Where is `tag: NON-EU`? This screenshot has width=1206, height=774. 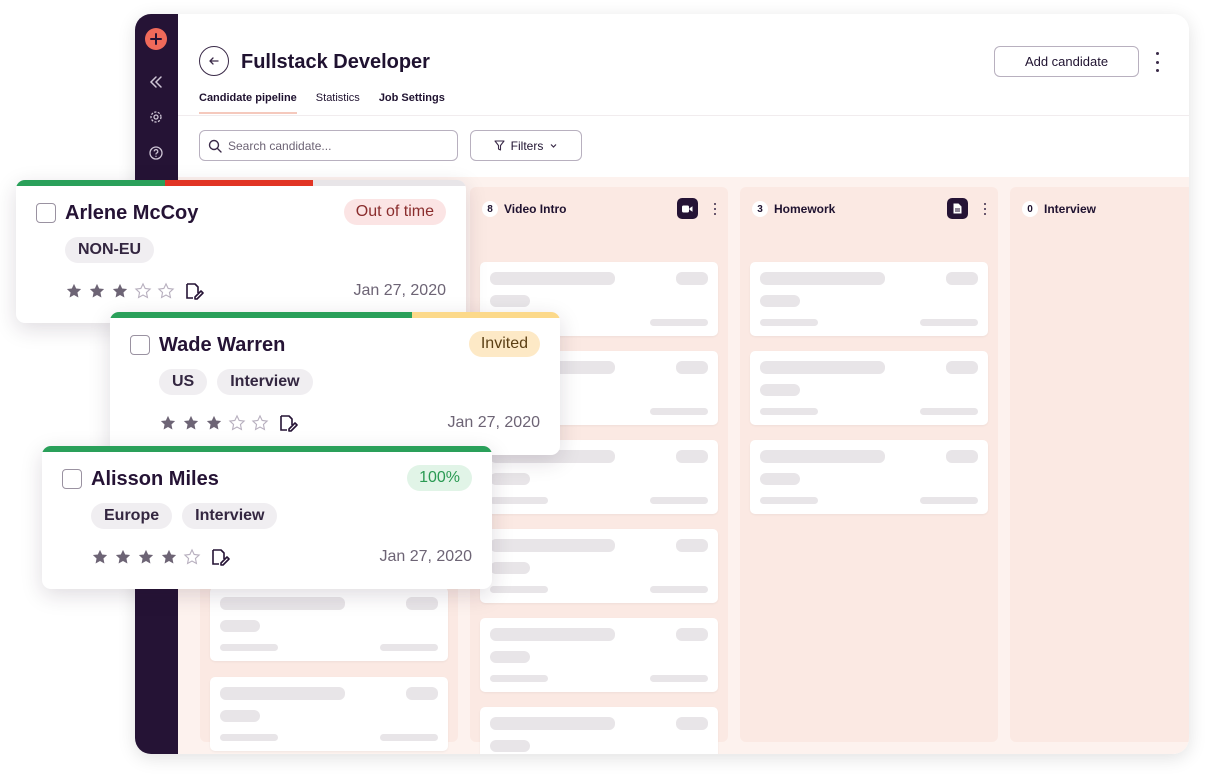
tag: NON-EU is located at coordinates (110, 250).